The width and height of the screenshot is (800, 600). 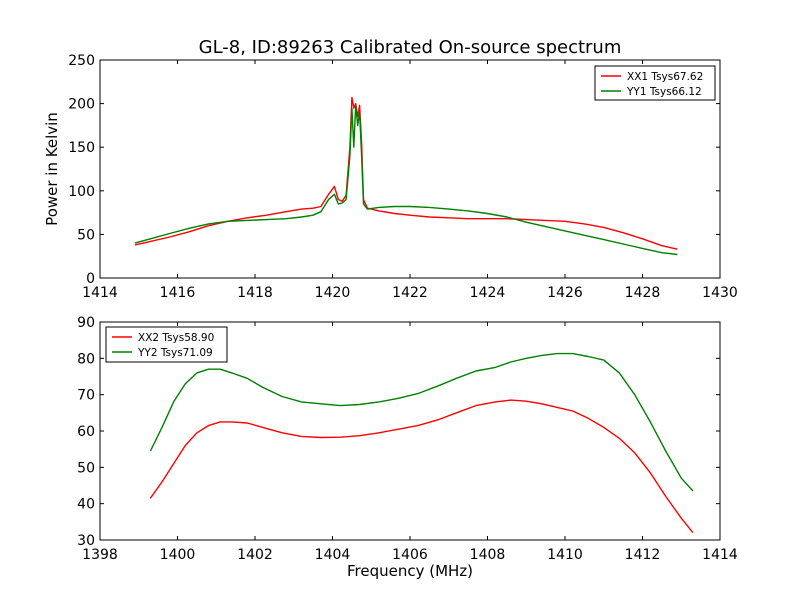 What do you see at coordinates (81, 148) in the screenshot?
I see `y-tick-label: 150` at bounding box center [81, 148].